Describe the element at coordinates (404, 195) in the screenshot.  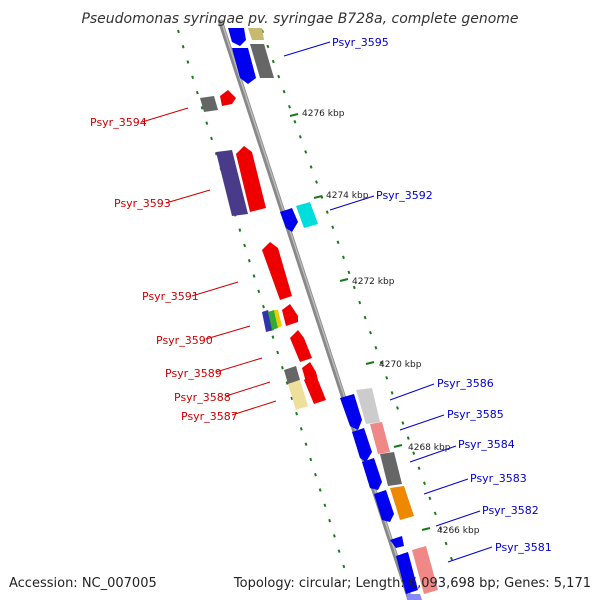
I see `gene-label-psyr-3592: Psyr_3592` at that location.